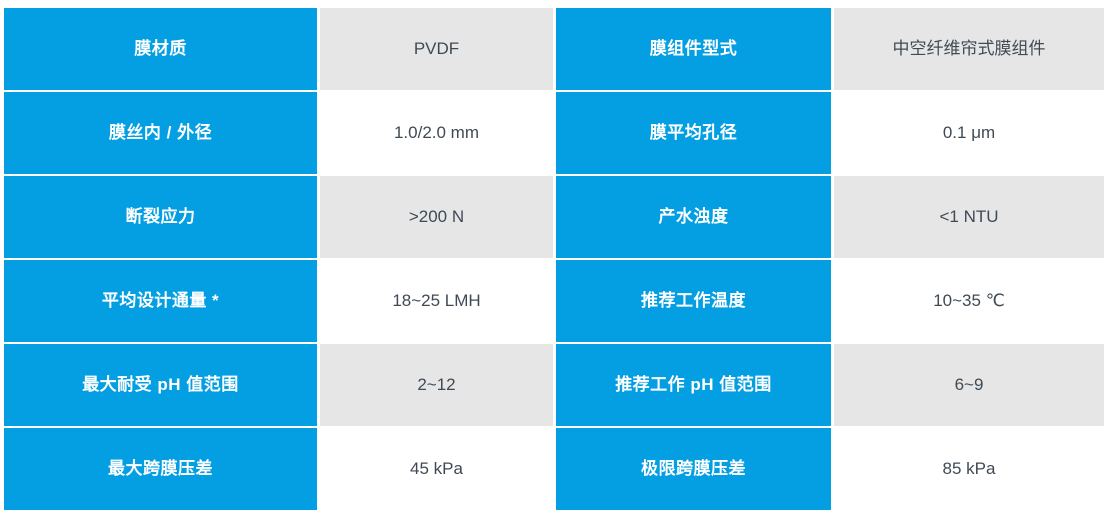 This screenshot has height=521, width=1116. Describe the element at coordinates (160, 133) in the screenshot. I see `spec-label-cell: 膜丝内 / 外径` at that location.